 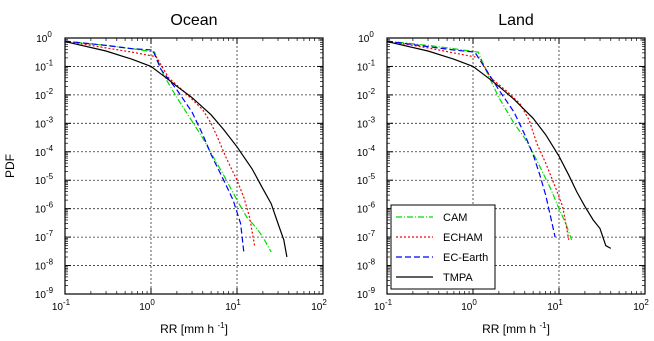 I want to click on y-axis-label: PDF, so click(x=10, y=166).